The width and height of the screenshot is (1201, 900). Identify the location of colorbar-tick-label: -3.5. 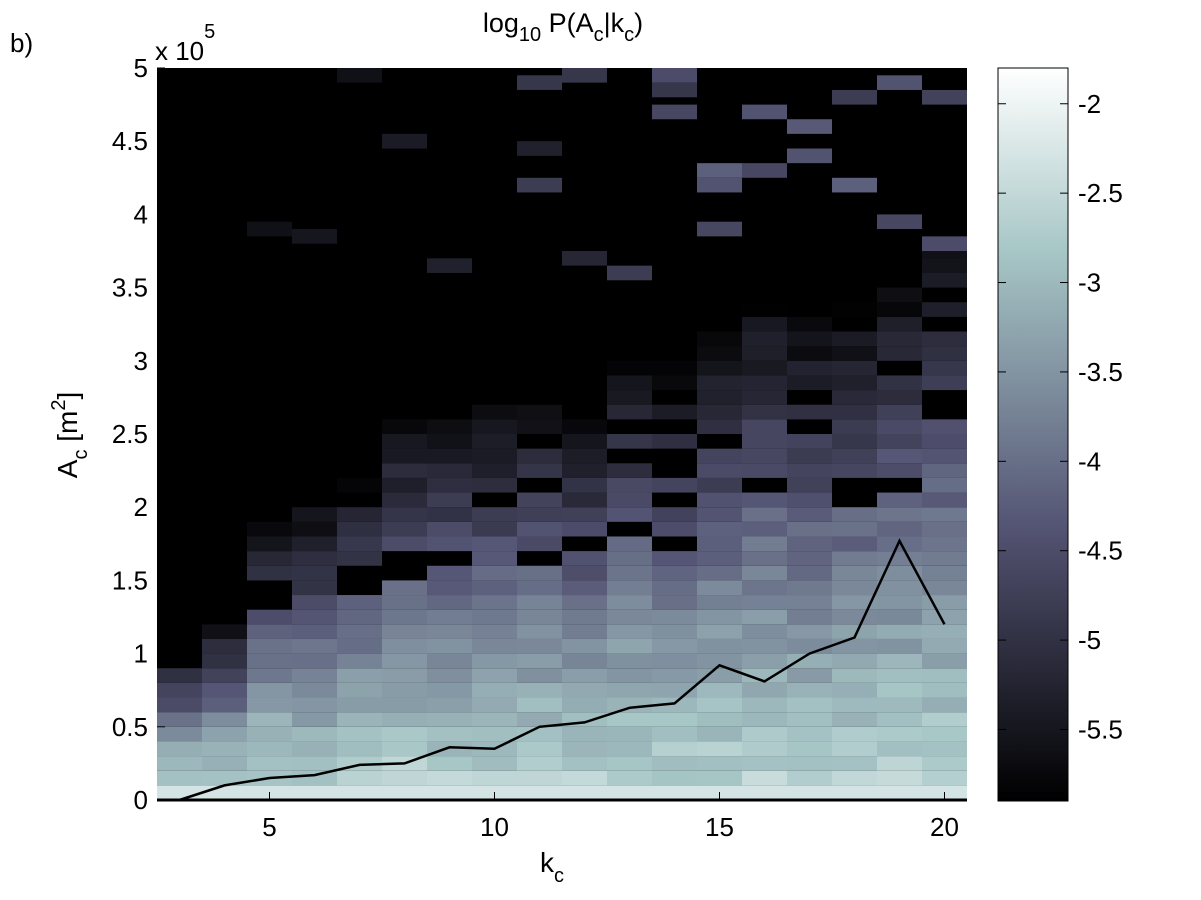
(1100, 372).